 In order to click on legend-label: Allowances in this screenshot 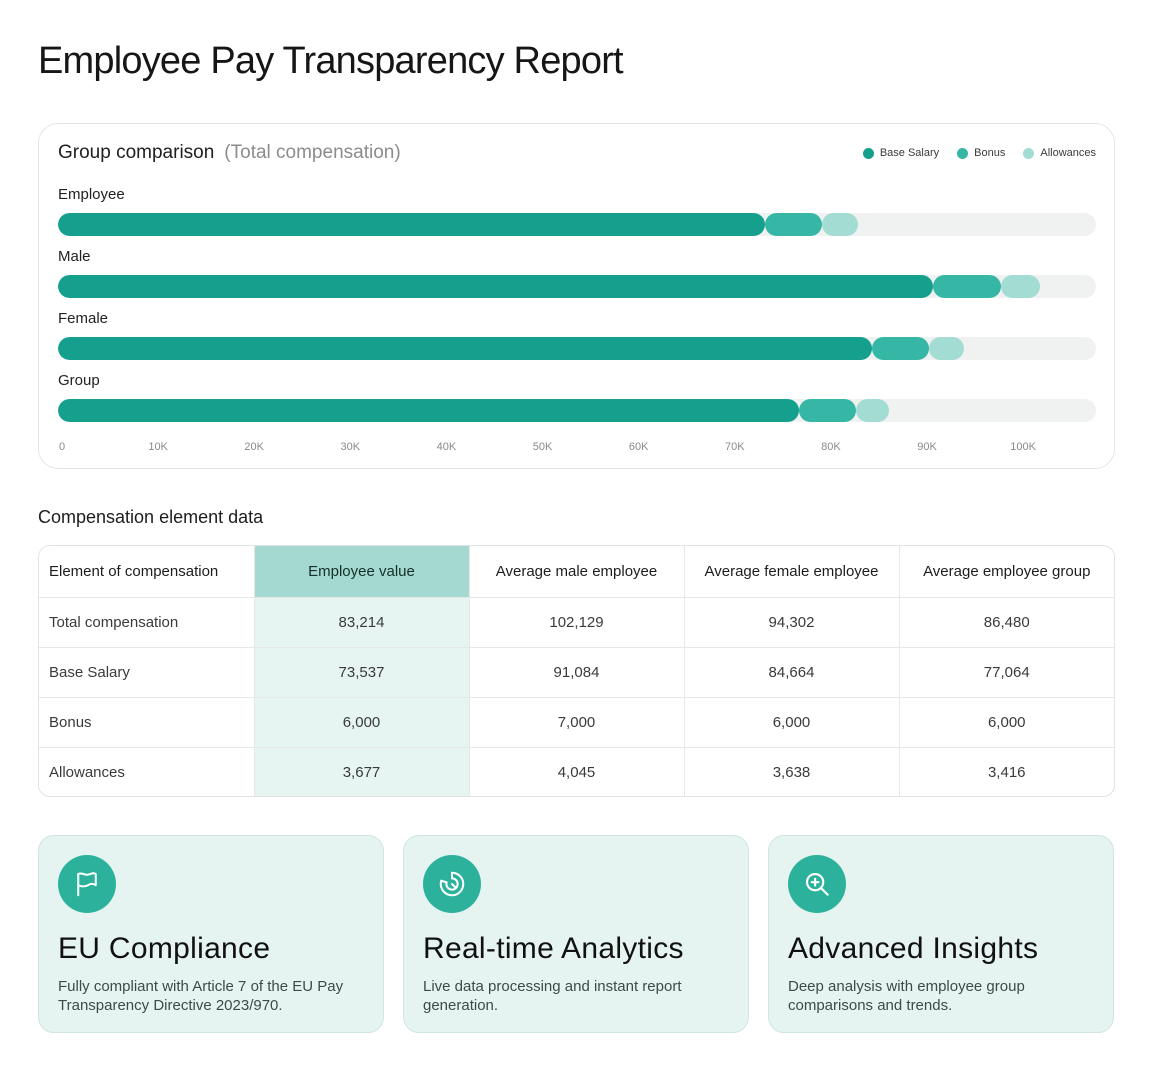, I will do `click(1068, 153)`.